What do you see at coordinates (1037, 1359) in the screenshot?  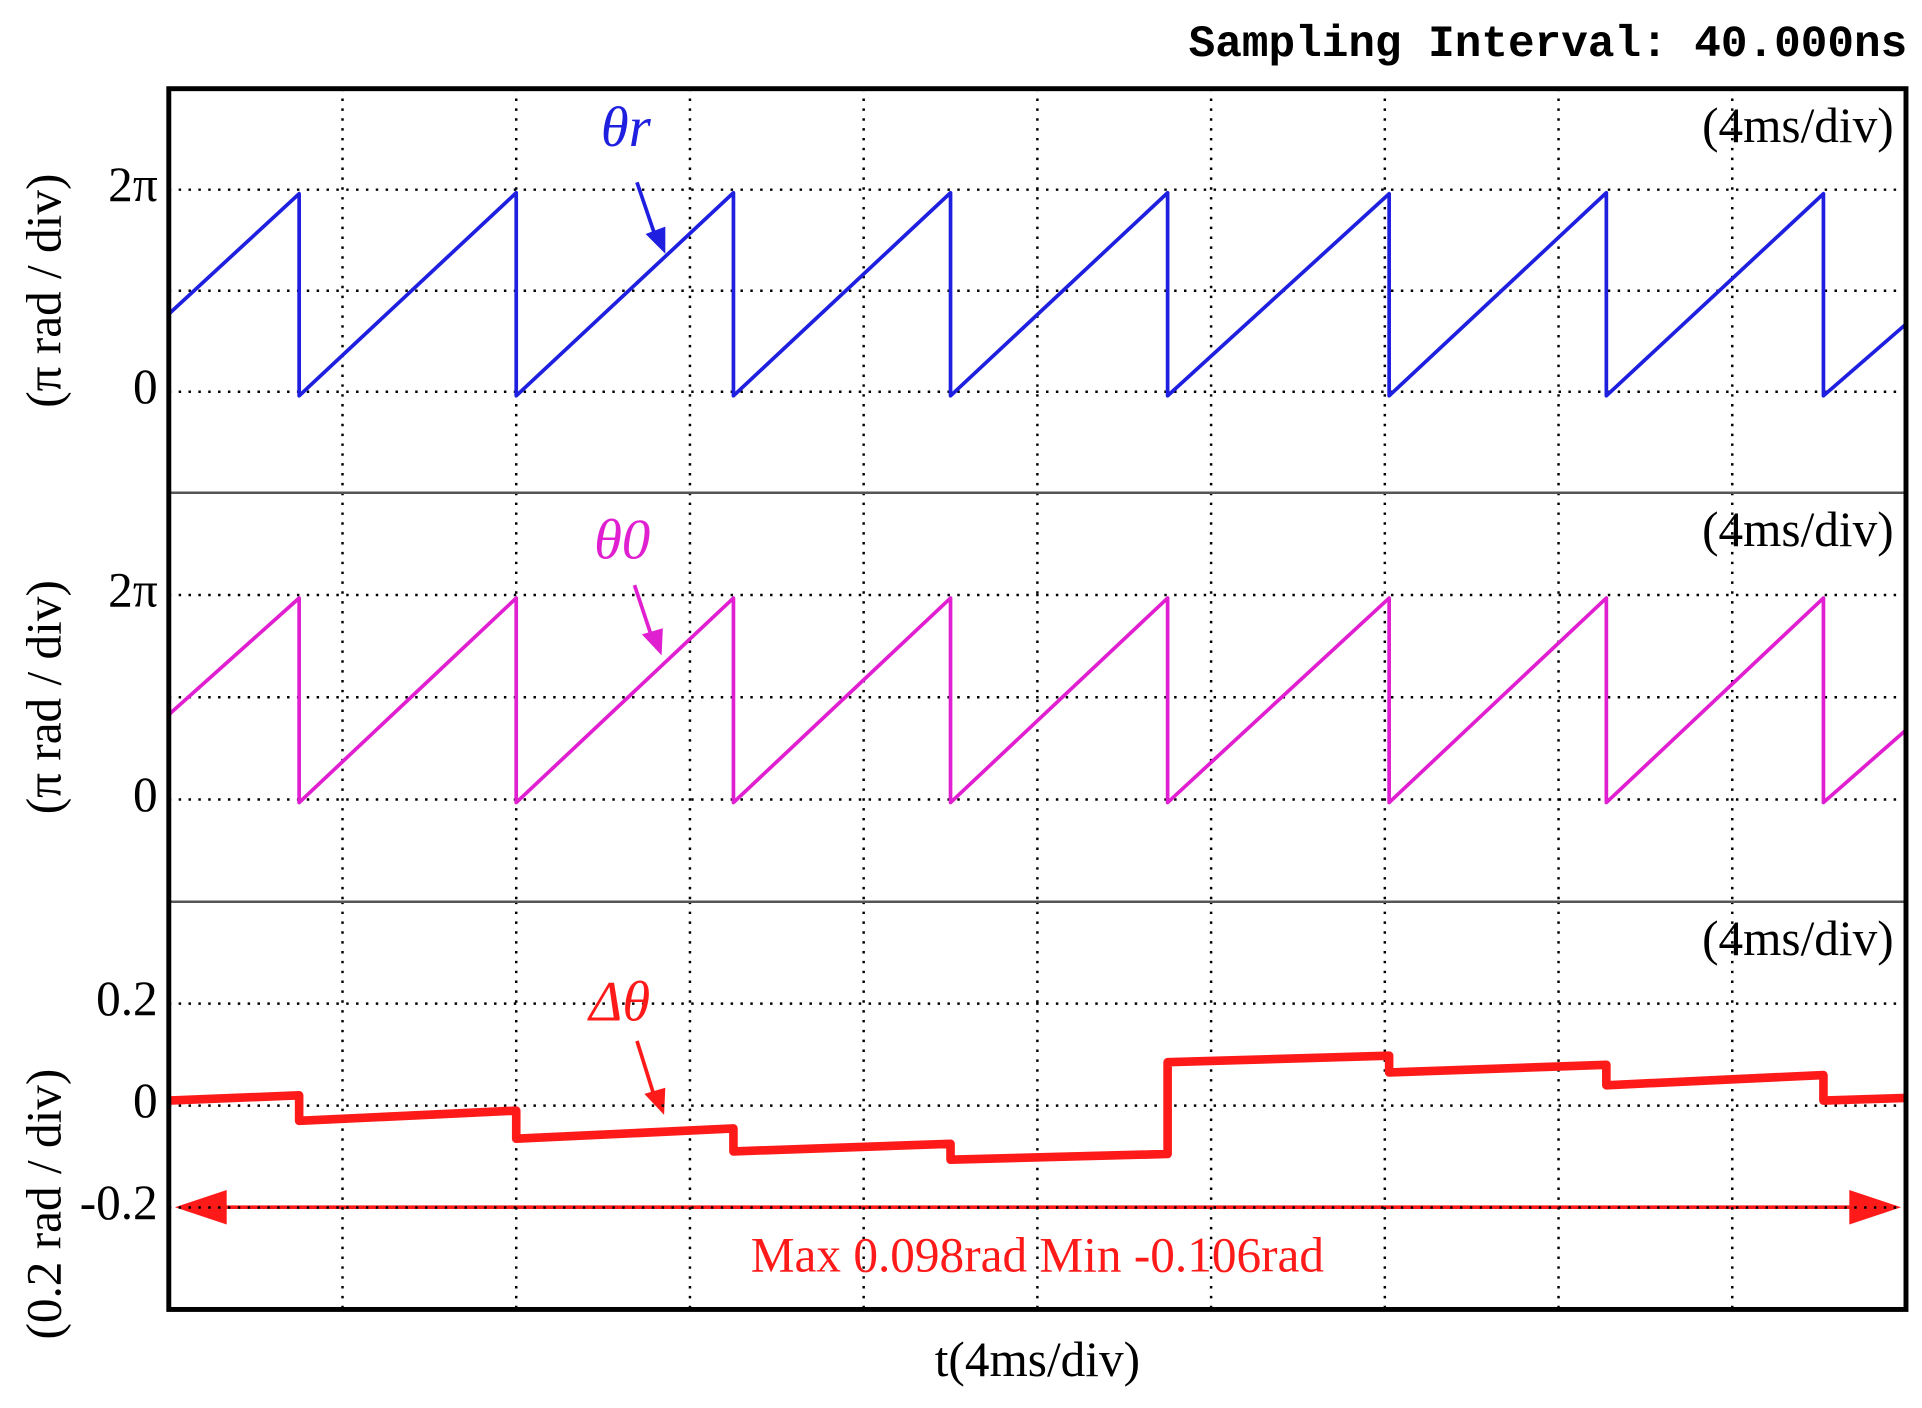 I see `x-axis-label: t(4ms/div)` at bounding box center [1037, 1359].